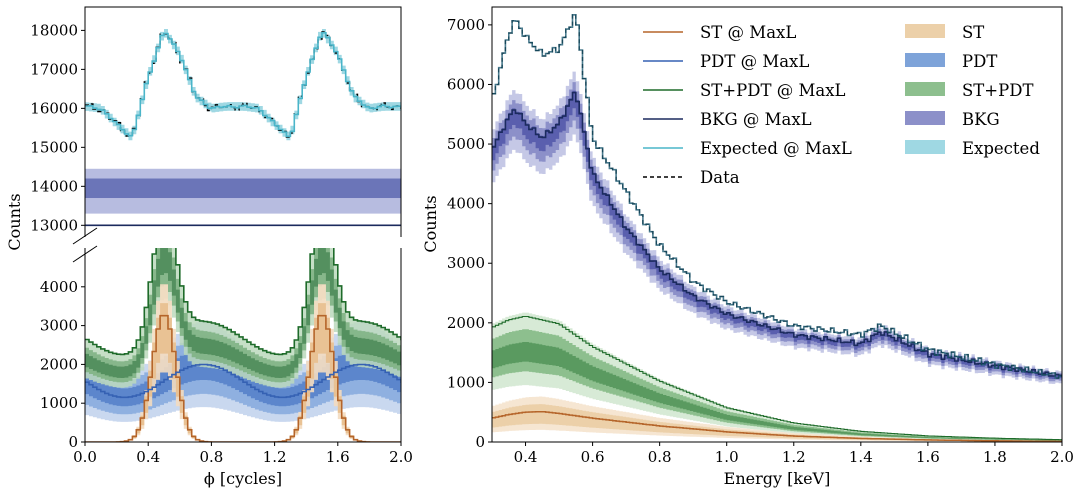  What do you see at coordinates (85, 457) in the screenshot?
I see `x-tick-label: 0.0` at bounding box center [85, 457].